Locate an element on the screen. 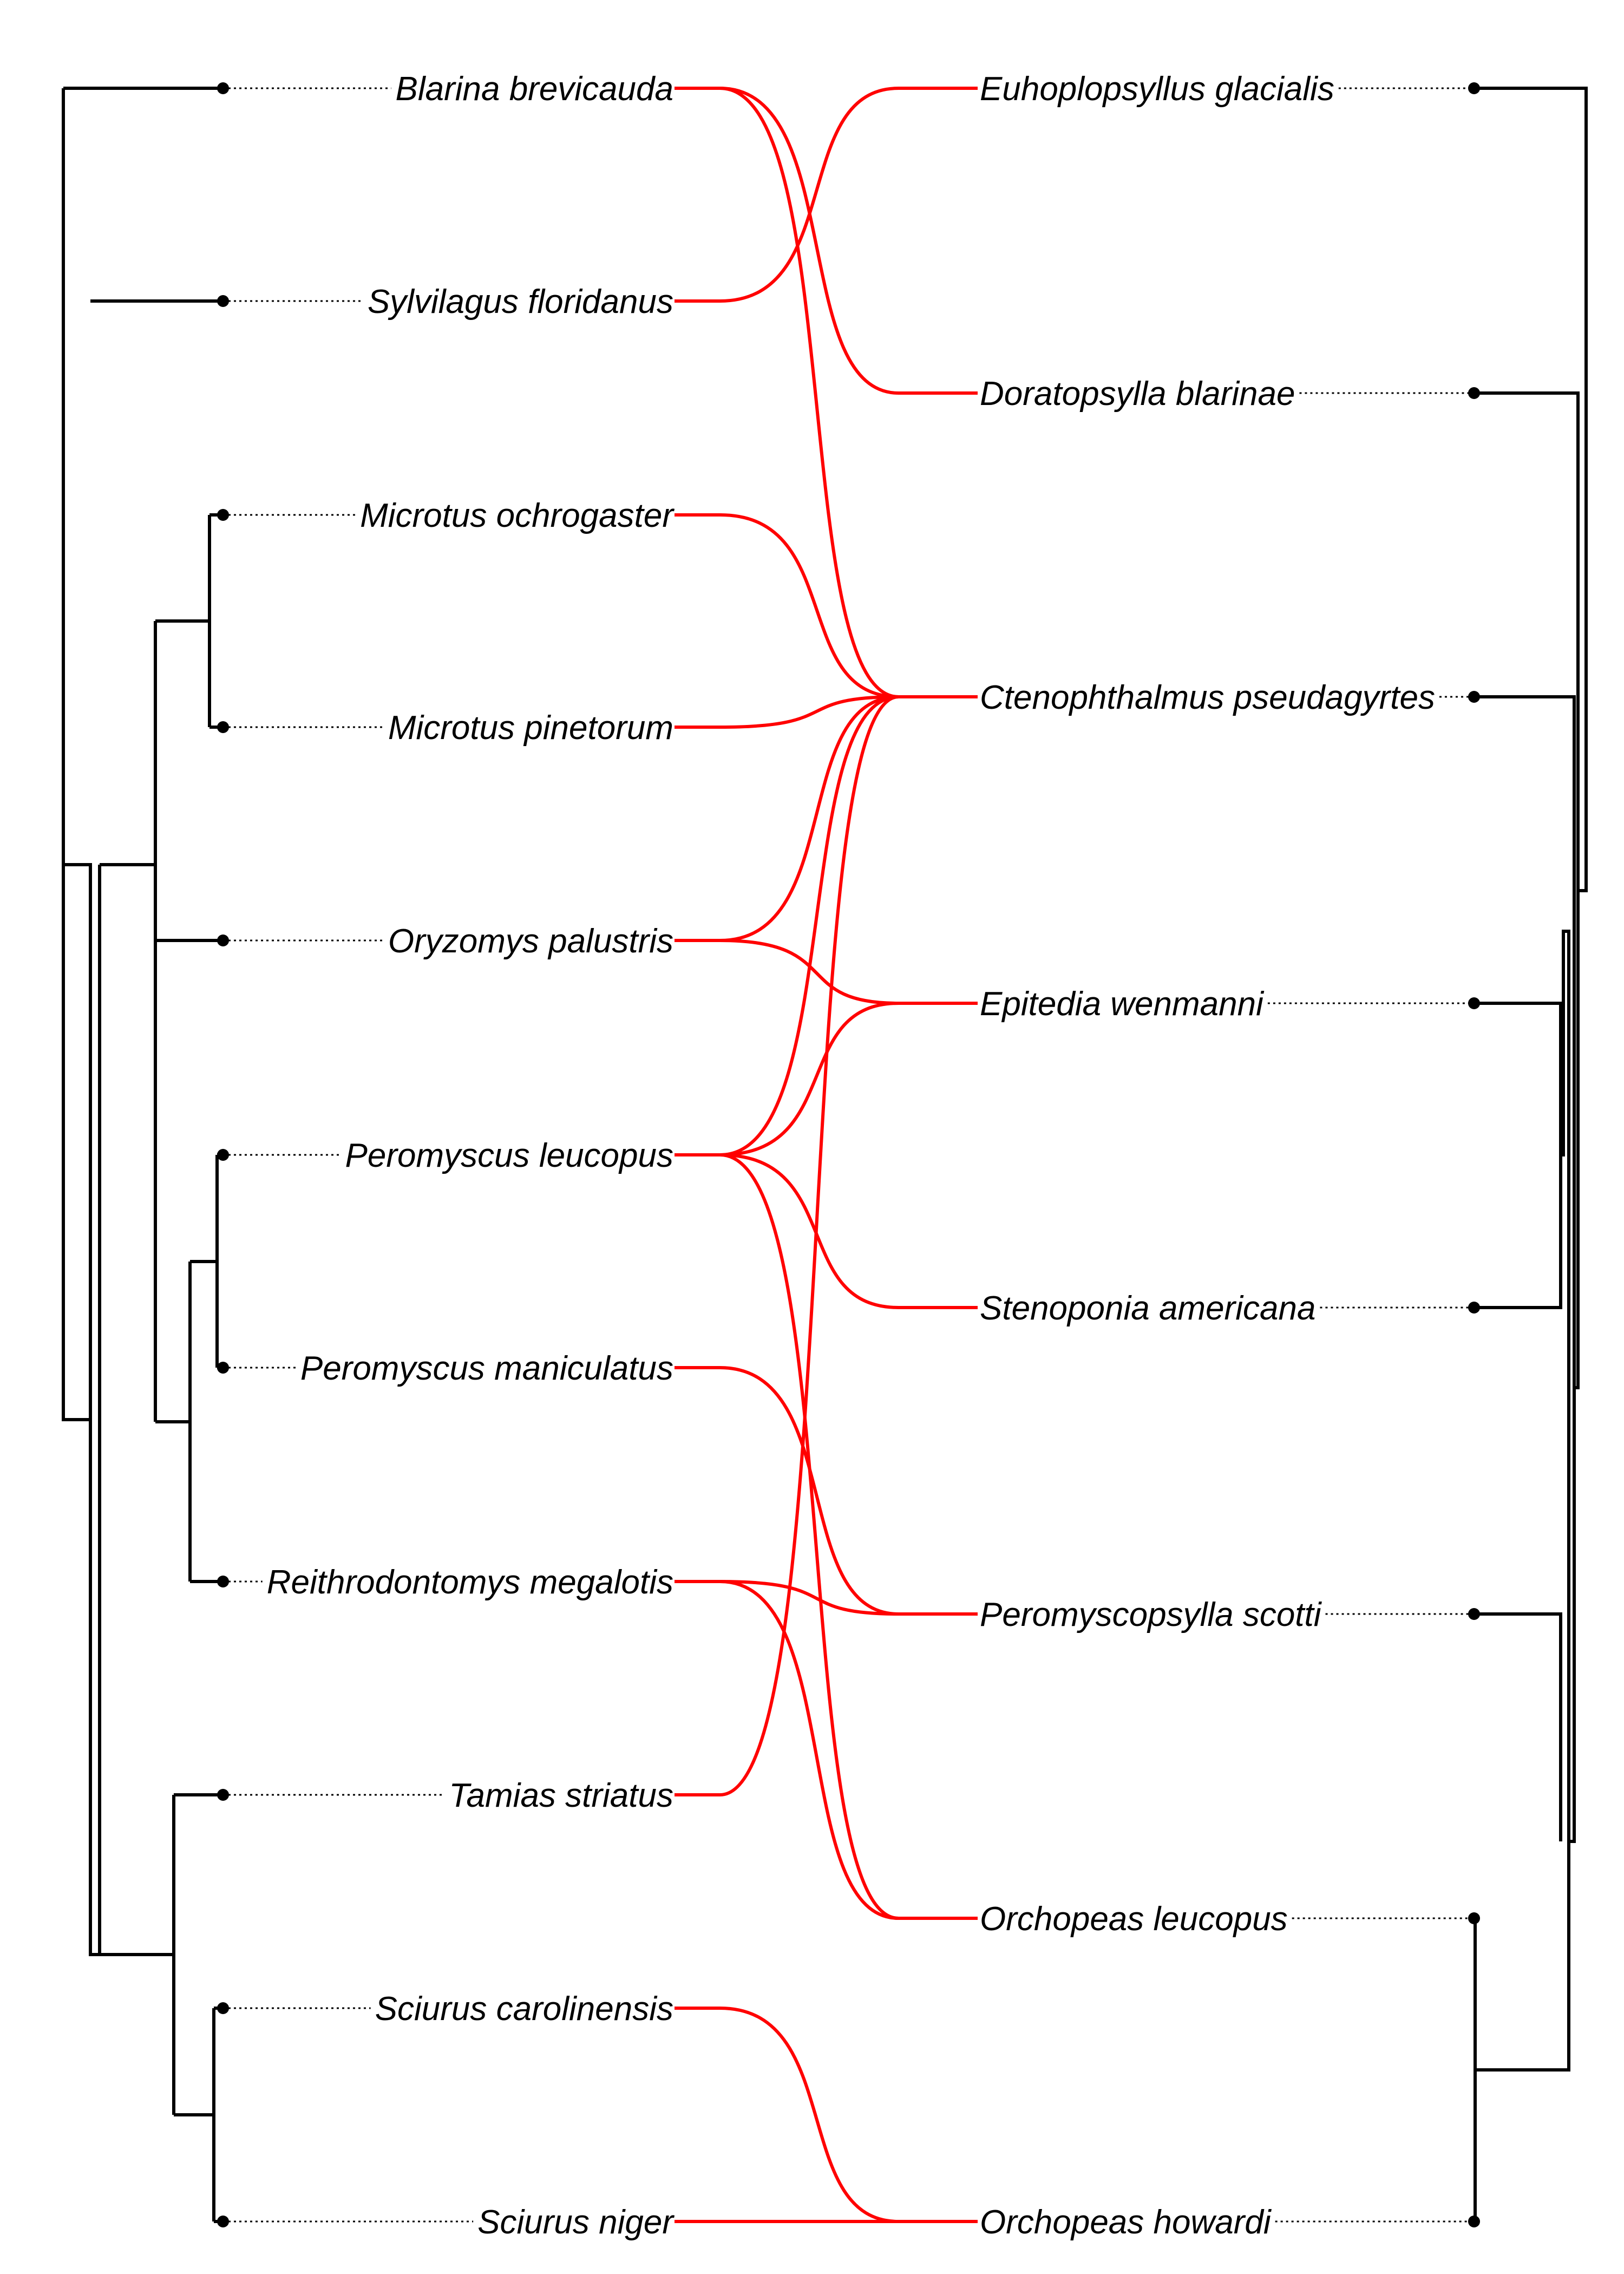  host-label-tamias-striatus: Tamias striatus is located at coordinates (561, 1796).